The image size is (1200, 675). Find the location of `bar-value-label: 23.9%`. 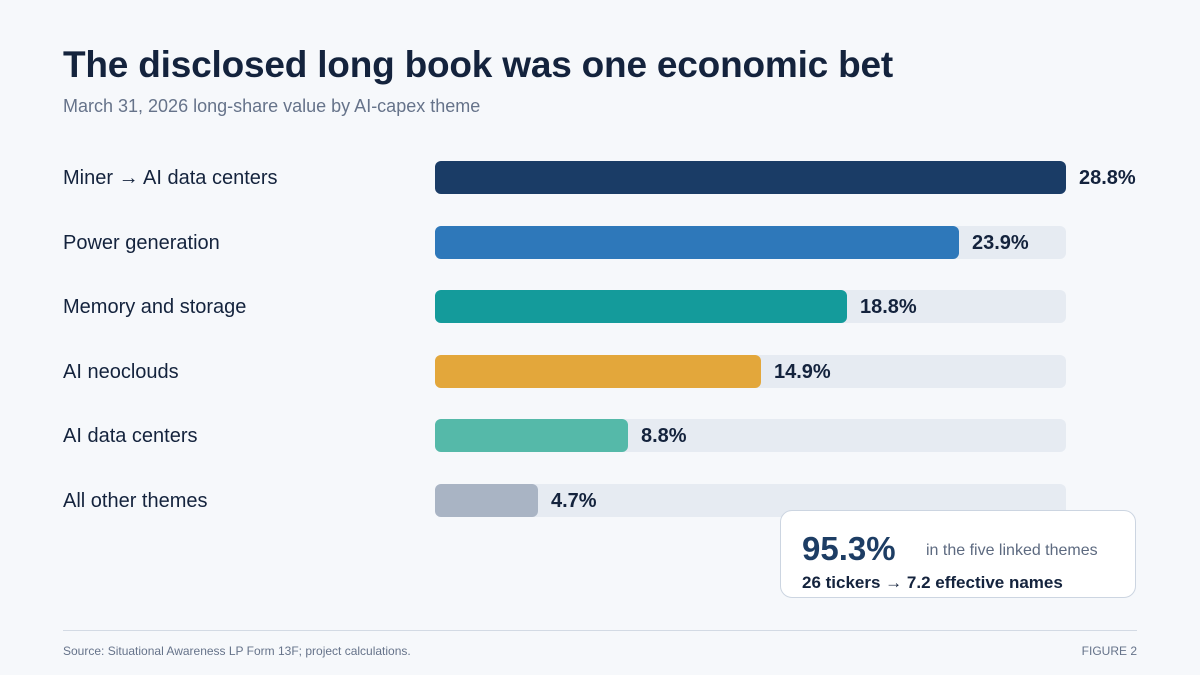

bar-value-label: 23.9% is located at coordinates (1000, 243).